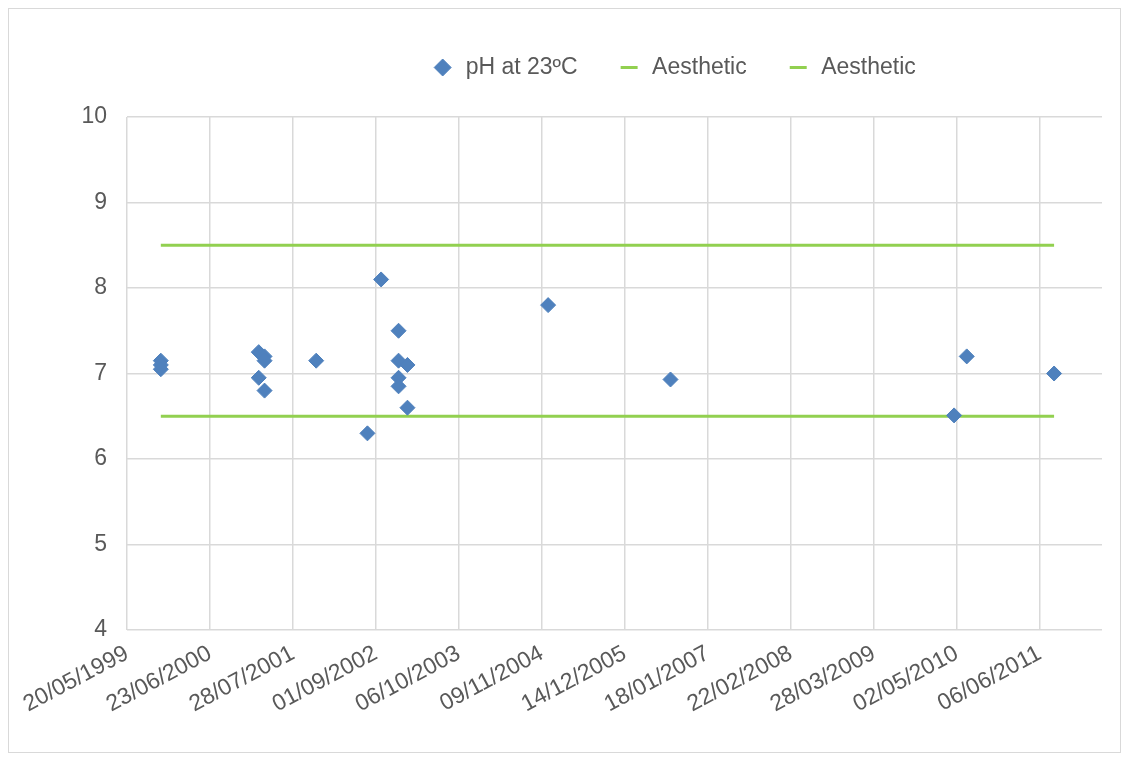 The height and width of the screenshot is (760, 1129). I want to click on y-tick-label: 8, so click(100, 286).